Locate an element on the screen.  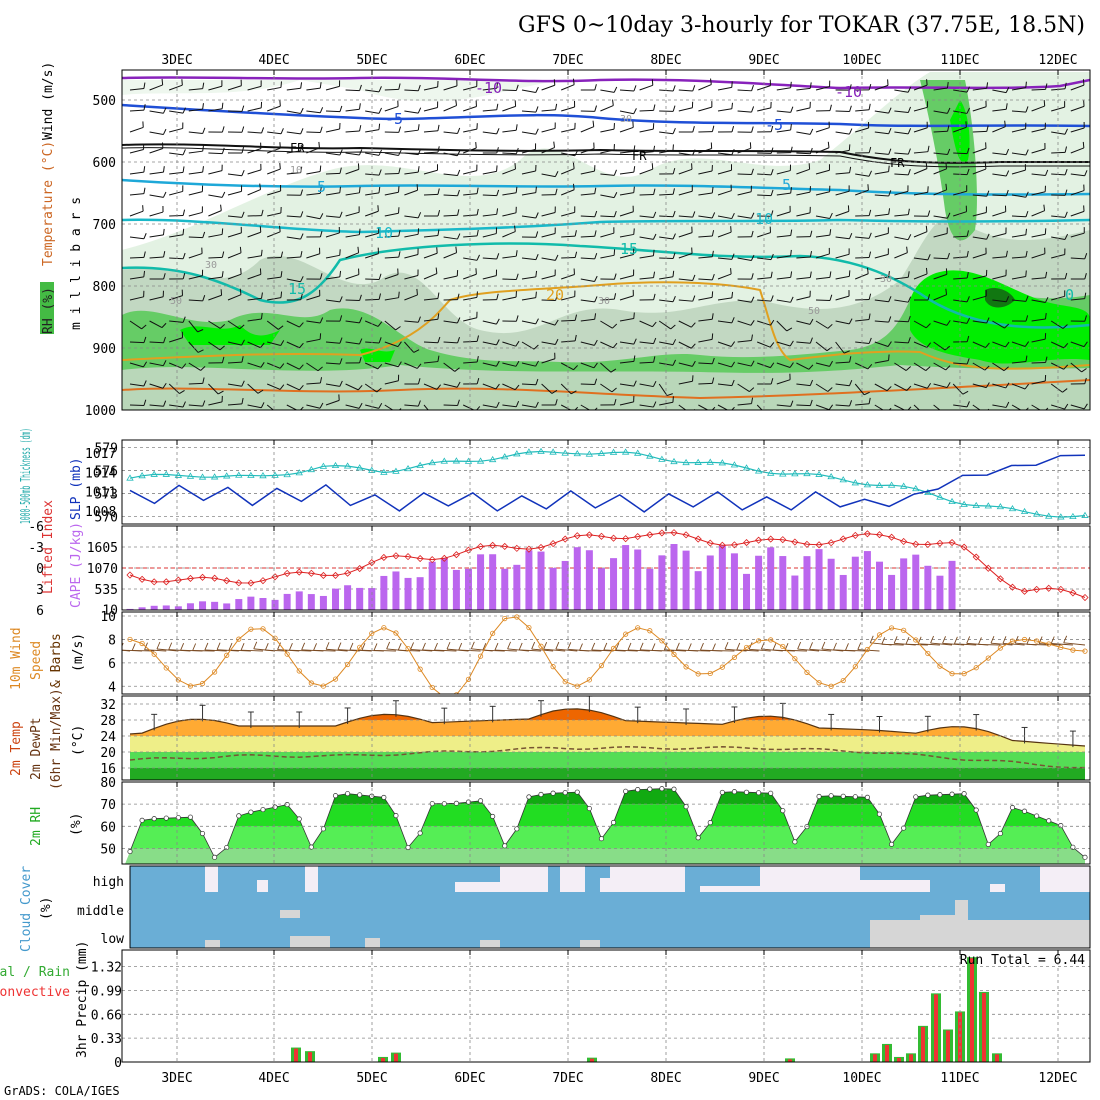
time-label: 7DEC is located at coordinates (567, 60).